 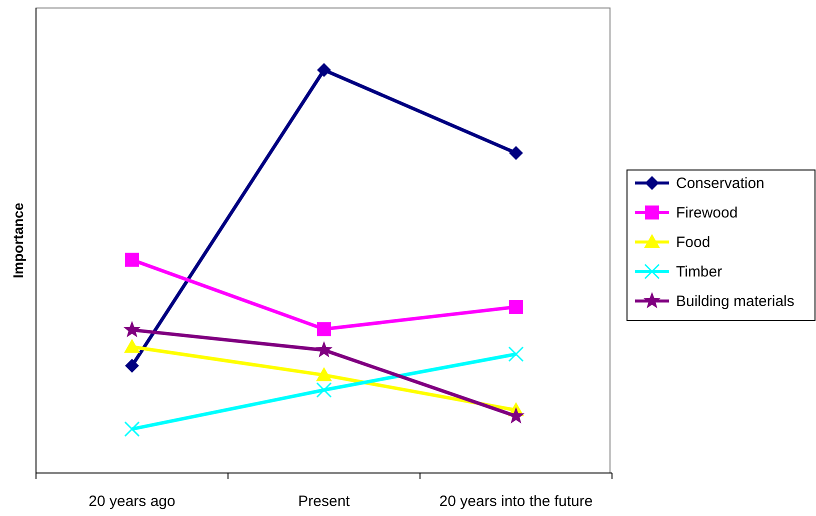 I want to click on y-axis-title: Importance, so click(x=18, y=240).